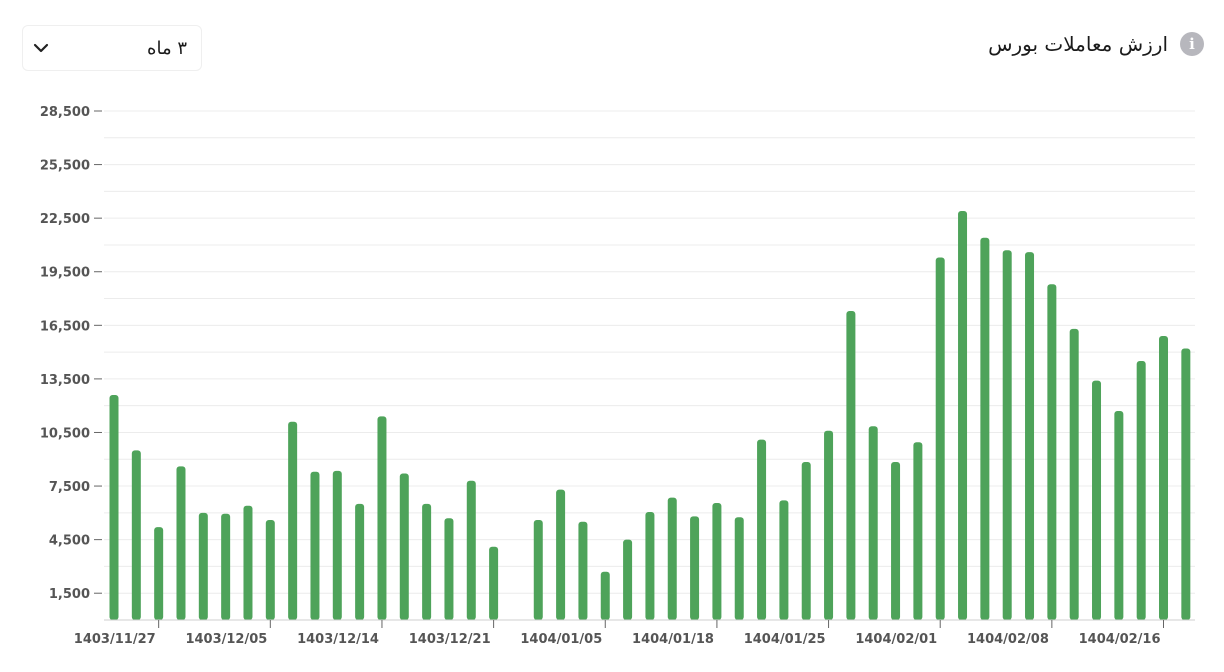 The width and height of the screenshot is (1224, 672). I want to click on y-tick-label: 1,500, so click(69, 594).